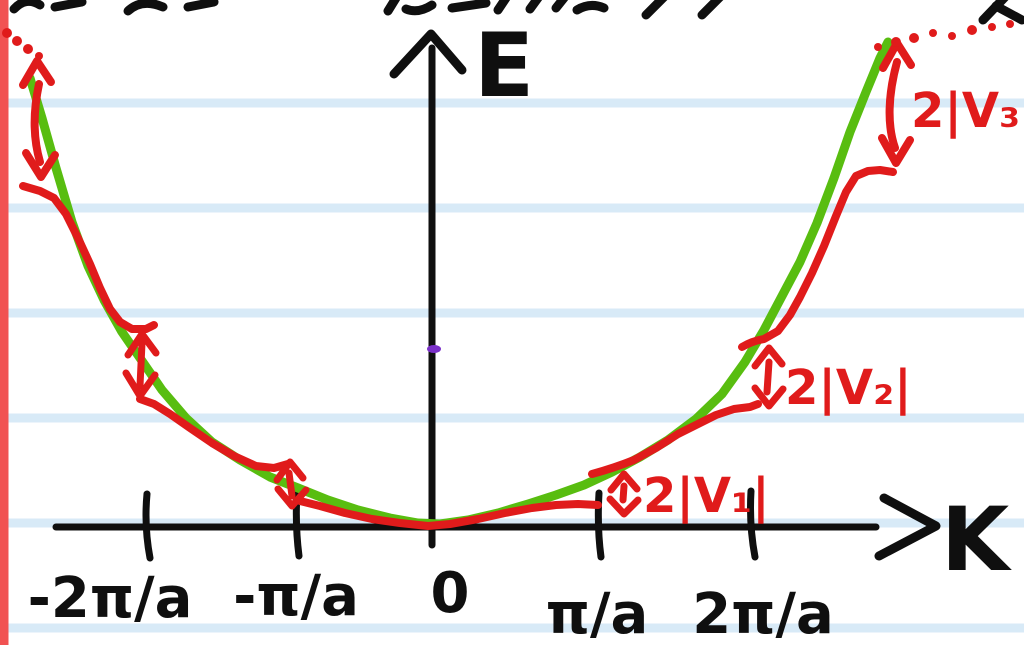  Describe the element at coordinates (624, 506) in the screenshot. I see `gap-arrow-v1-right-down-head` at that location.